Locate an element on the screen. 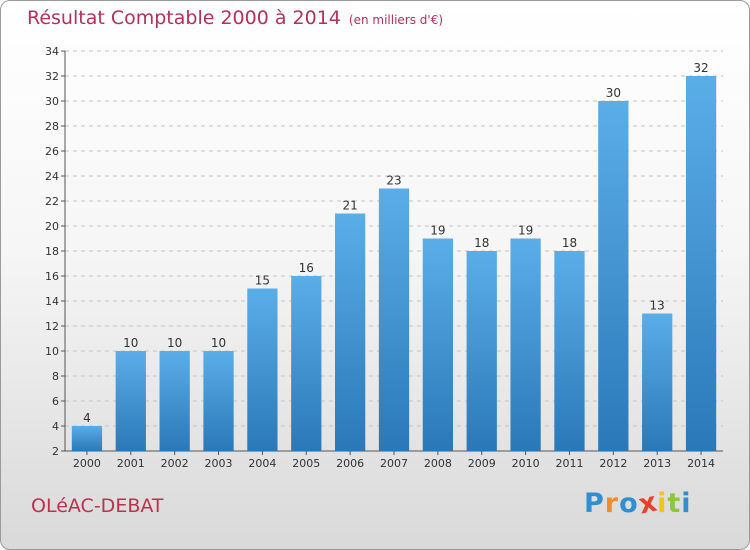 Image resolution: width=750 pixels, height=550 pixels. y-tick-label: 14 is located at coordinates (52, 301).